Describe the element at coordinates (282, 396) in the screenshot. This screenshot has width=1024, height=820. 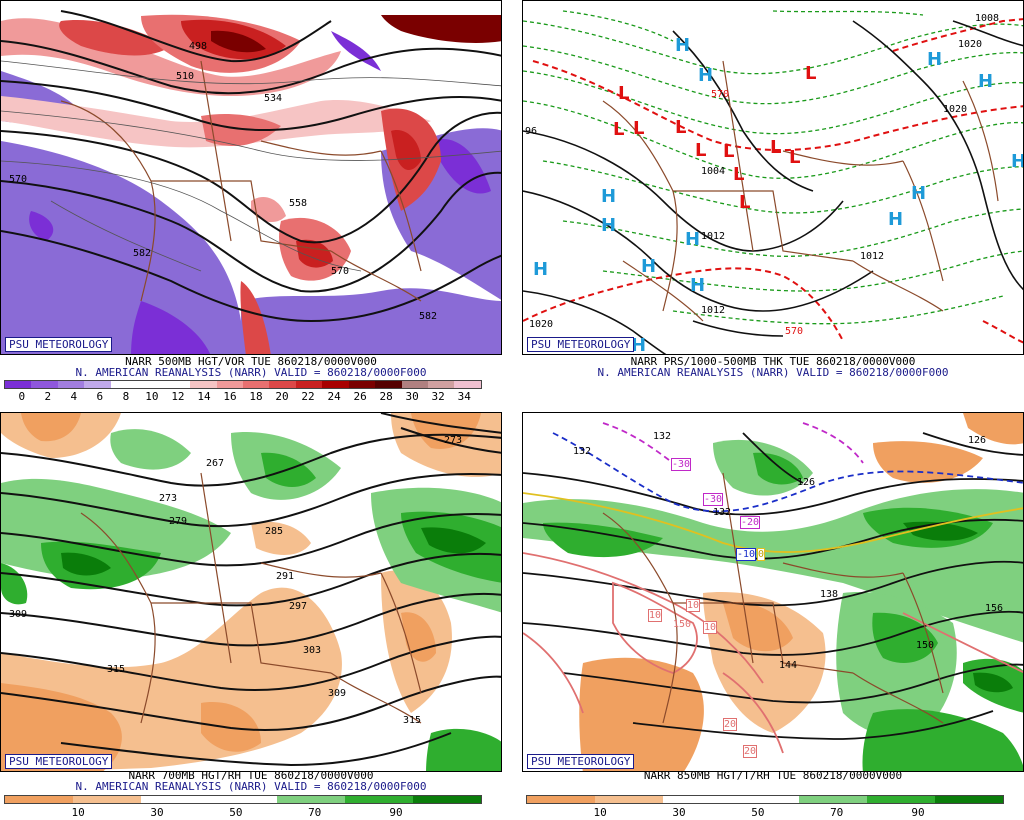
I see `colorbar-tick-label: 20` at that location.